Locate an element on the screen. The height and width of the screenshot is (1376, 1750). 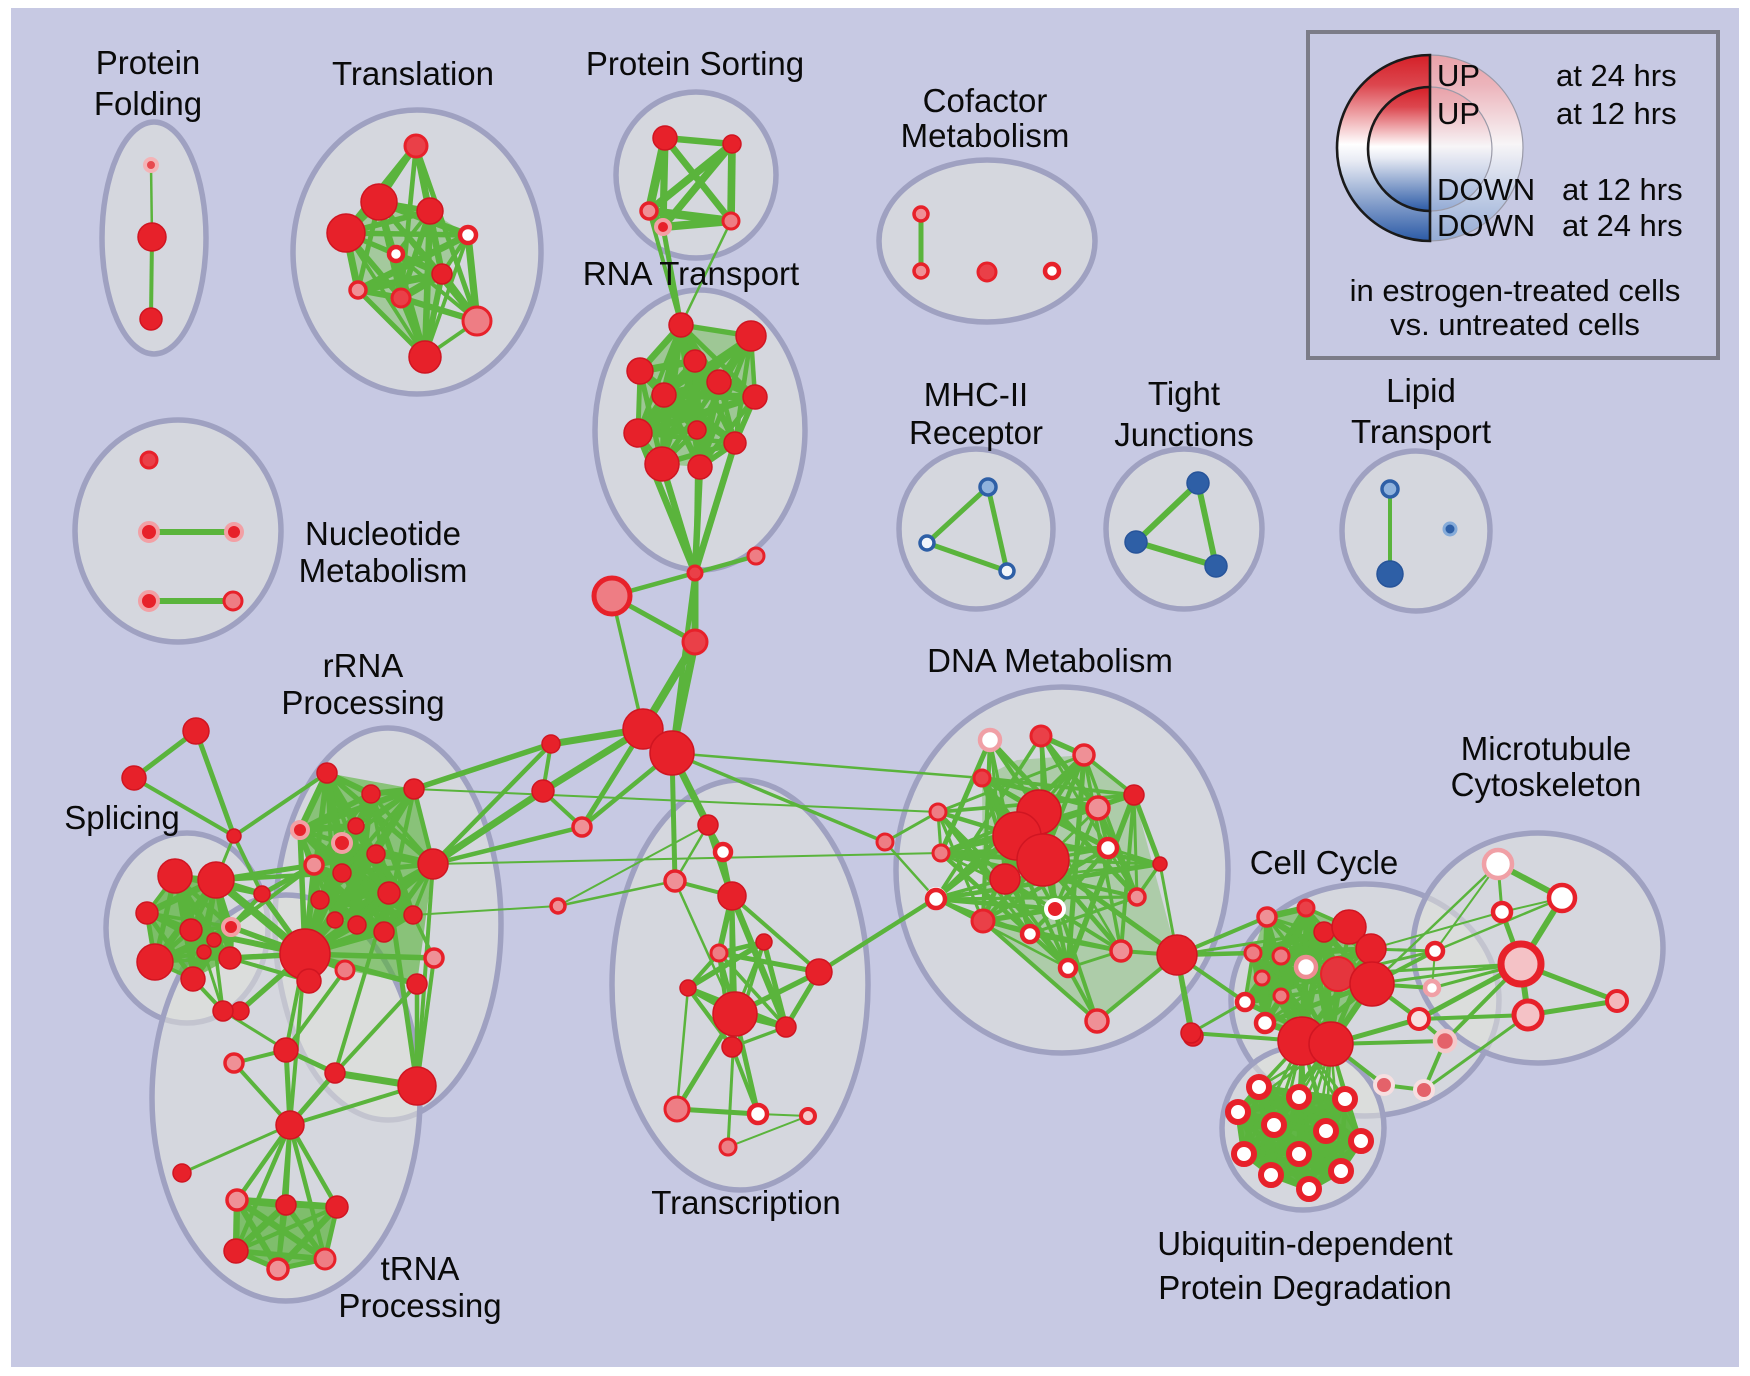
svg-text: Cofactor is located at coordinates (985, 100).